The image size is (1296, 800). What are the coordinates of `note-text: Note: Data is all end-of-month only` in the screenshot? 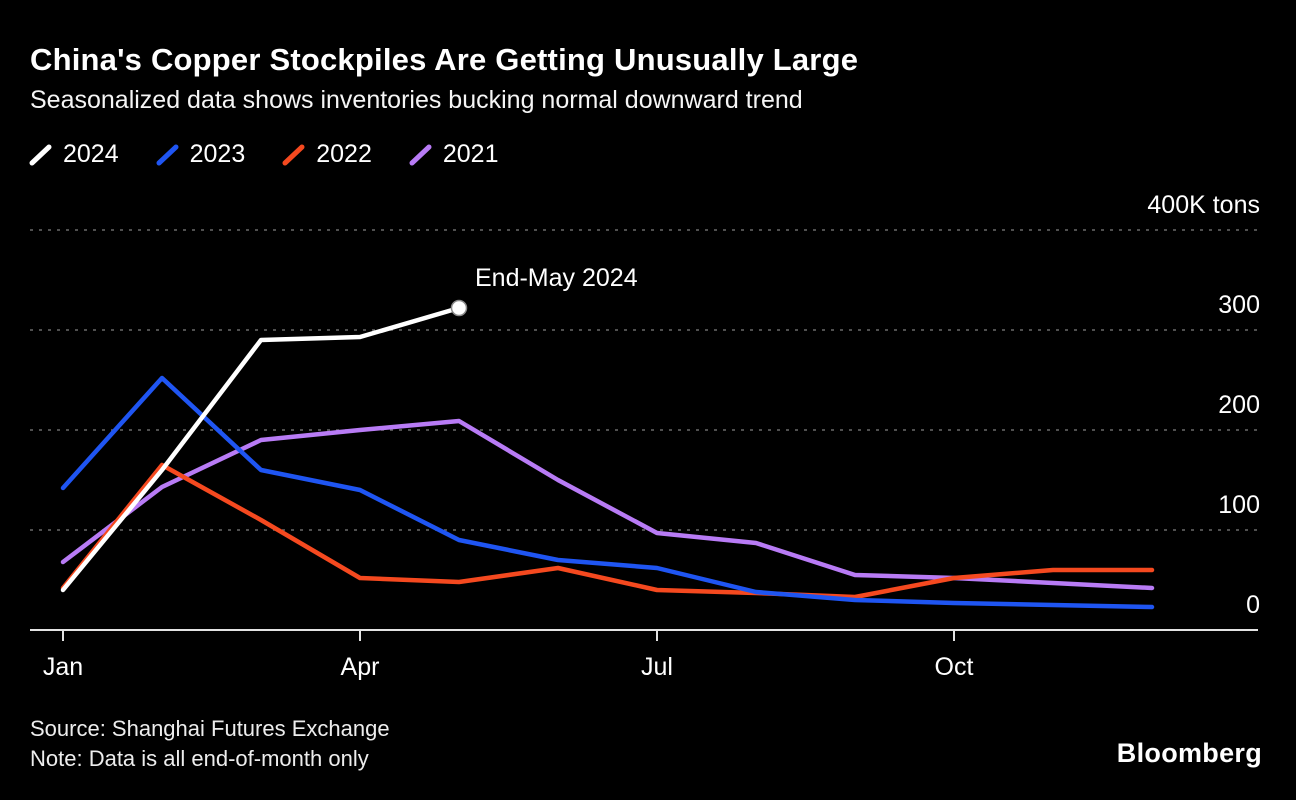 It's located at (199, 758).